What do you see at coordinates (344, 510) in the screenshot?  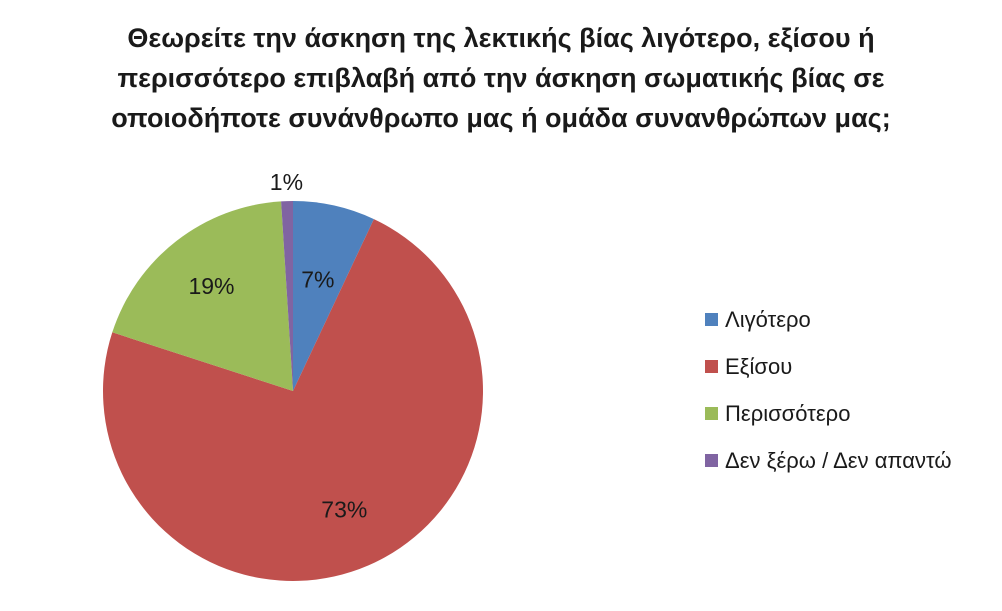 I see `data-label-exisou: 73%` at bounding box center [344, 510].